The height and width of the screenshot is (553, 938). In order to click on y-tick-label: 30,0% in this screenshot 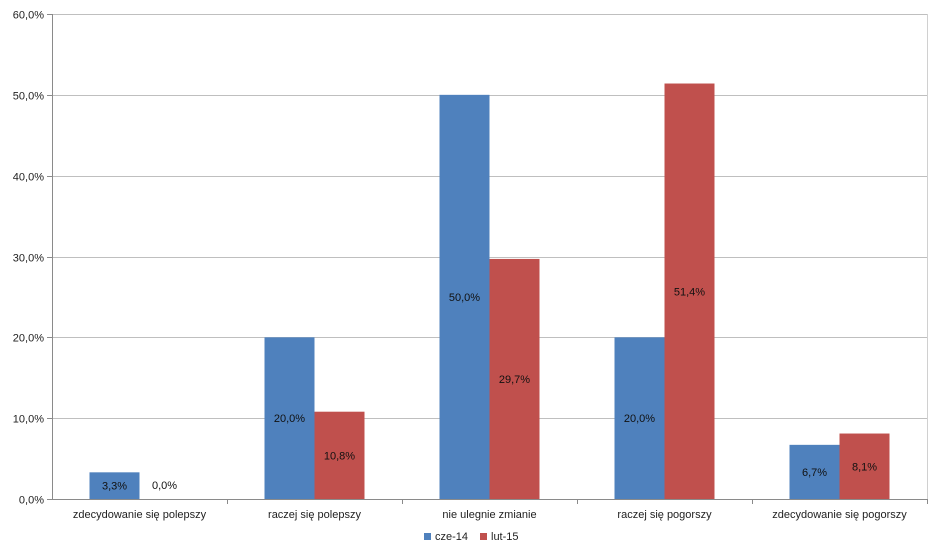, I will do `click(28, 259)`.